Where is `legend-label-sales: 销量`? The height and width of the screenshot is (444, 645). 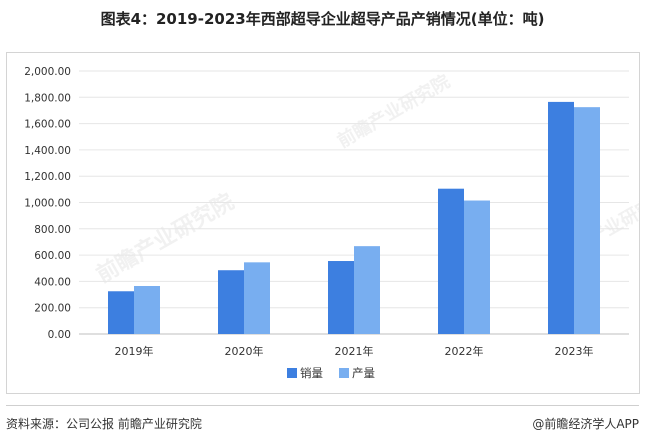 legend-label-sales: 销量 is located at coordinates (311, 373).